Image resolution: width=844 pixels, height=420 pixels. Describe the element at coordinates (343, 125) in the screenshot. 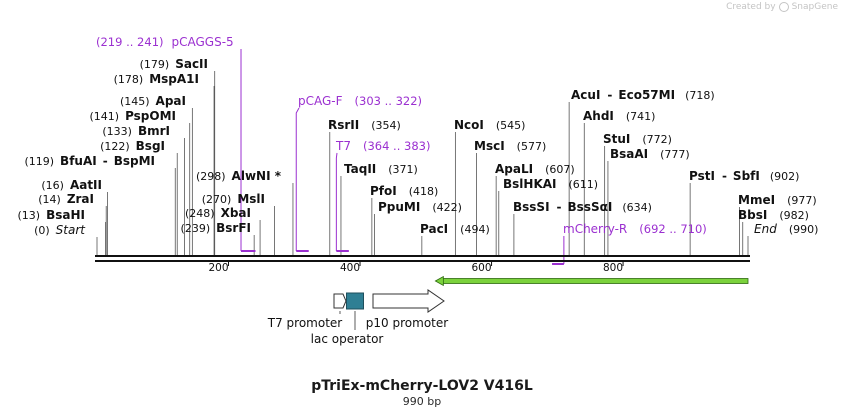

I see `enzyme-name: RsrII` at that location.